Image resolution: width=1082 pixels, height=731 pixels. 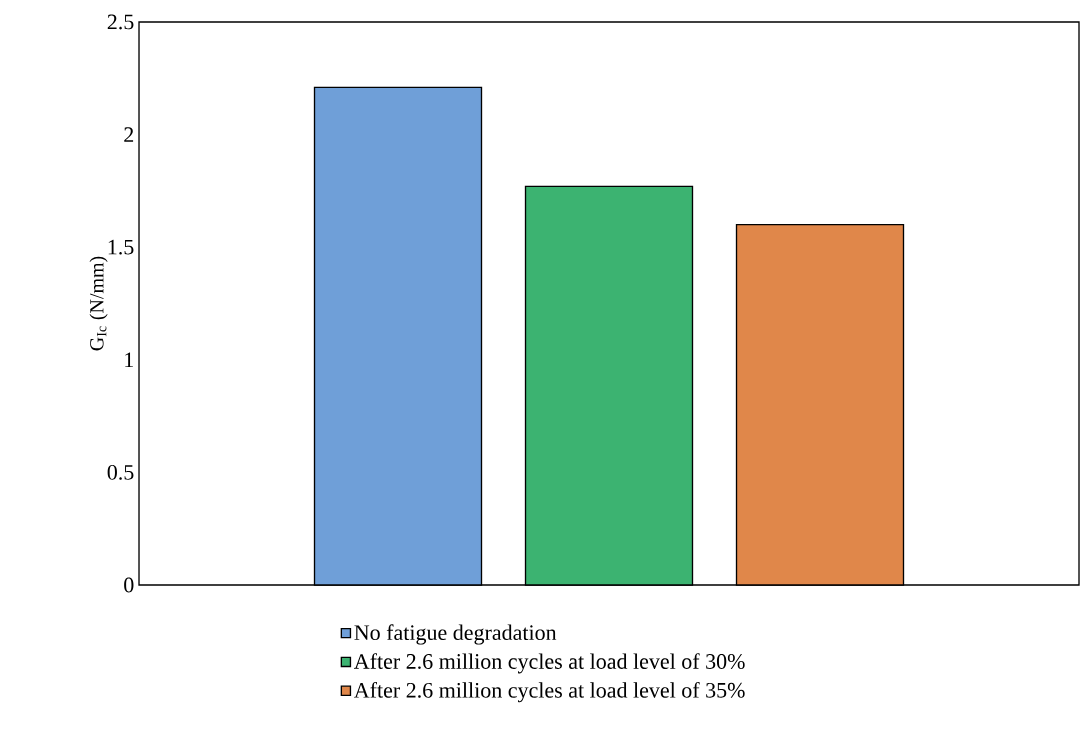 I want to click on y-axis-title: G$_{Ic}$ (N/mm), so click(x=98, y=303).